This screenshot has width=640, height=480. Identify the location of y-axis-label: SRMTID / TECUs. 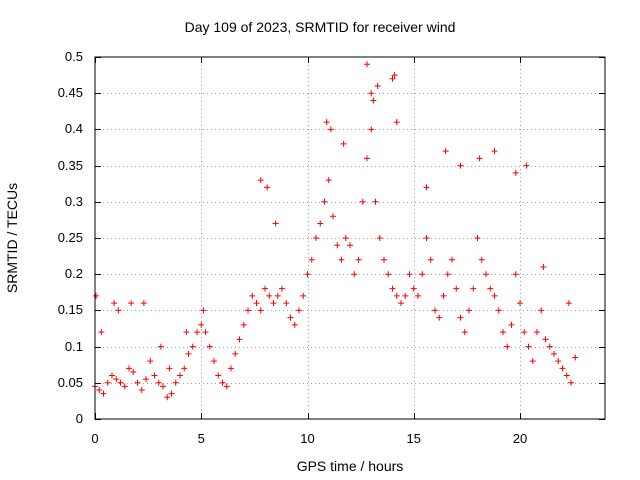
(12, 238).